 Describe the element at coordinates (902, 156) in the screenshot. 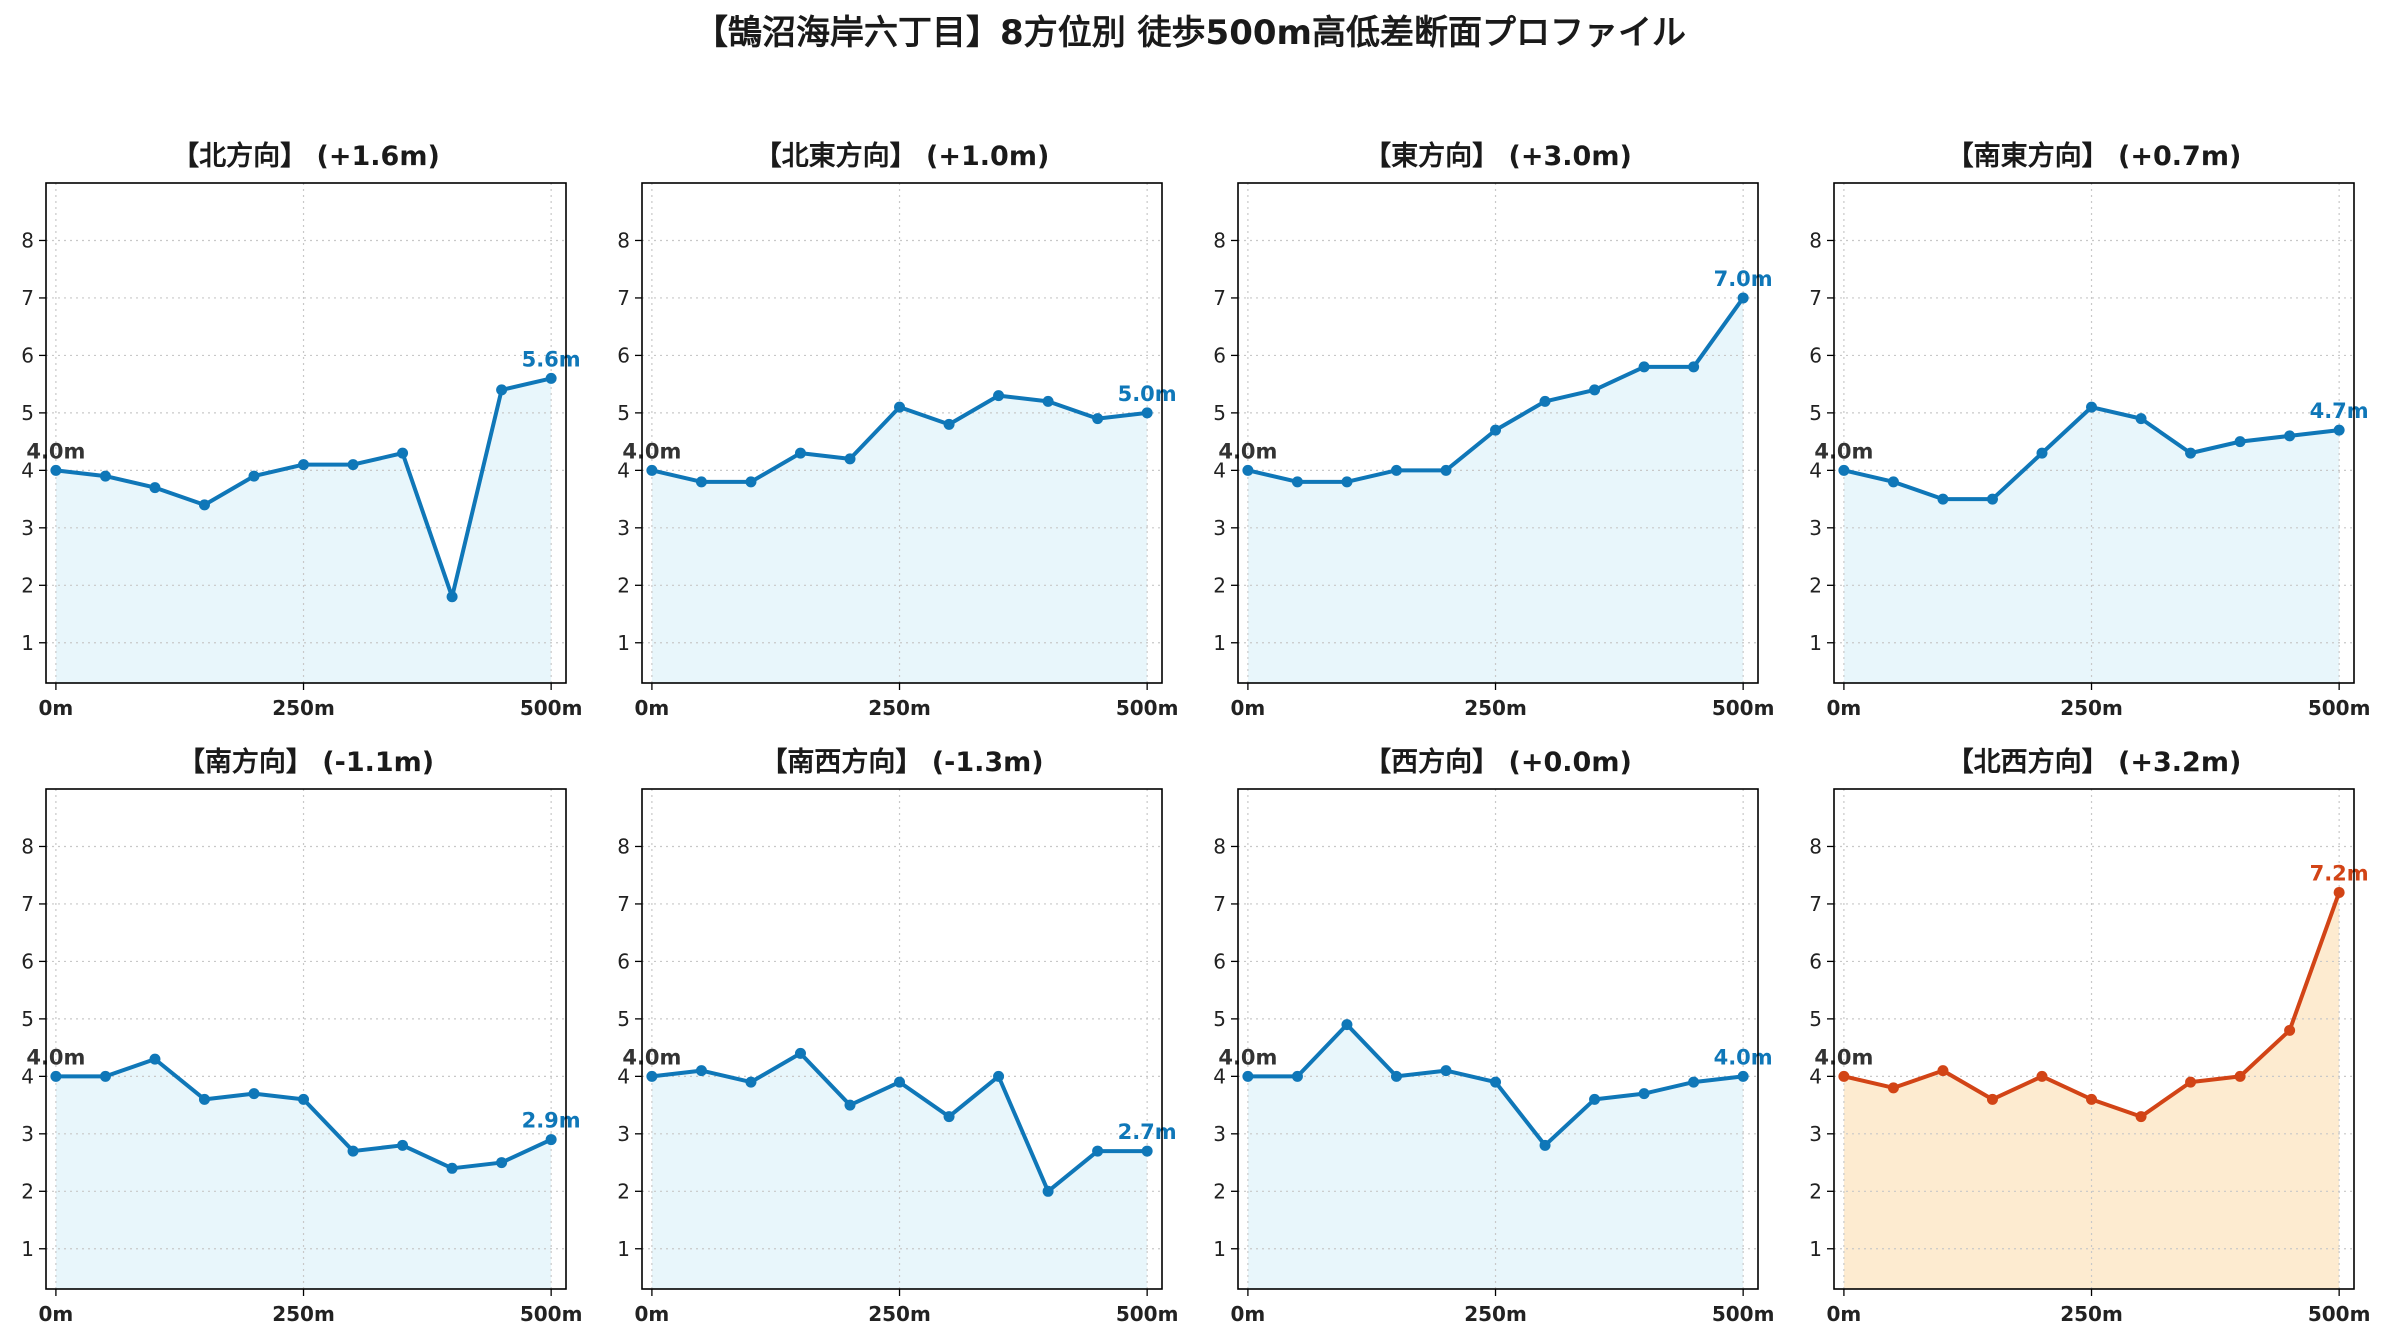

I see `panel-title: 【北東方向】 (+1.0m)` at that location.